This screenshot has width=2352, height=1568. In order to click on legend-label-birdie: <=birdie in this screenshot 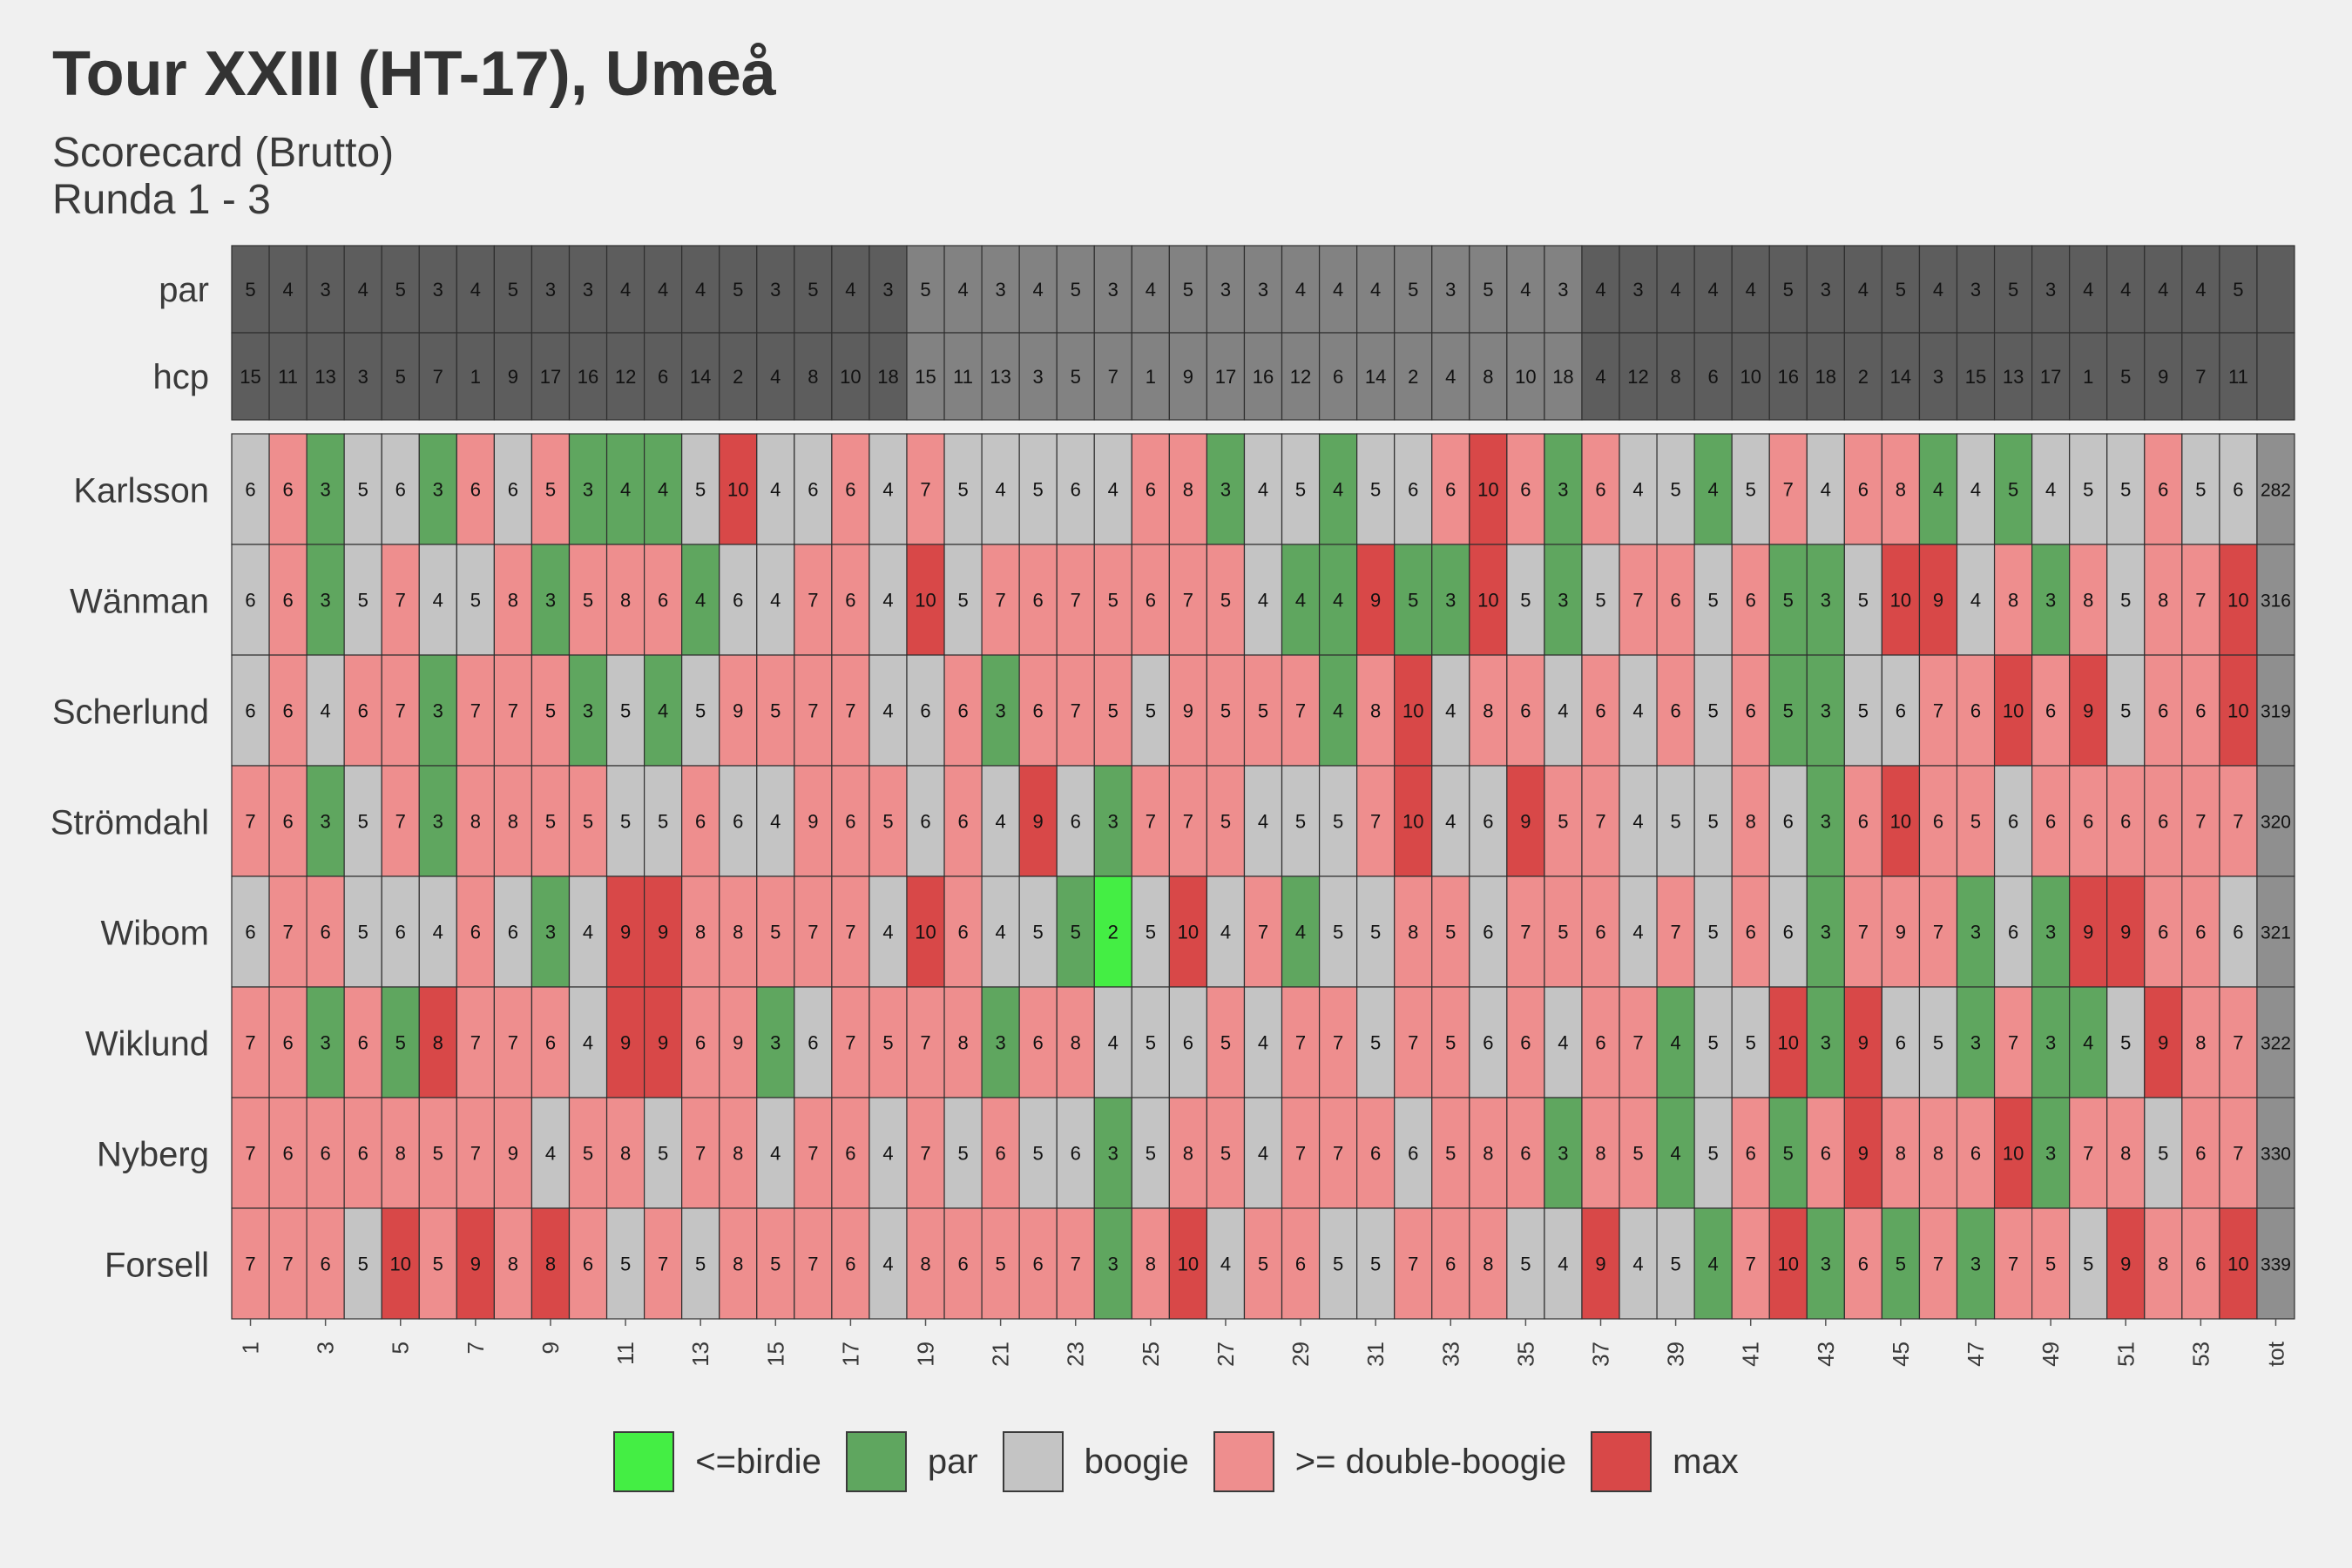, I will do `click(758, 1461)`.